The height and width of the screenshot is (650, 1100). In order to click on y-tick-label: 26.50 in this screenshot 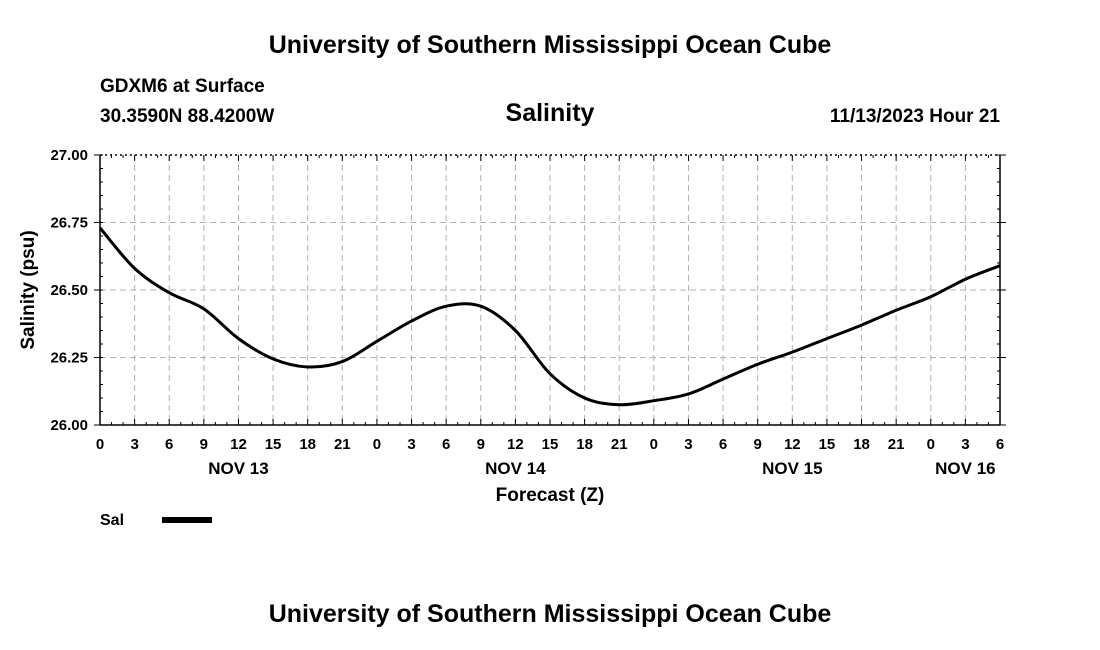, I will do `click(69, 290)`.